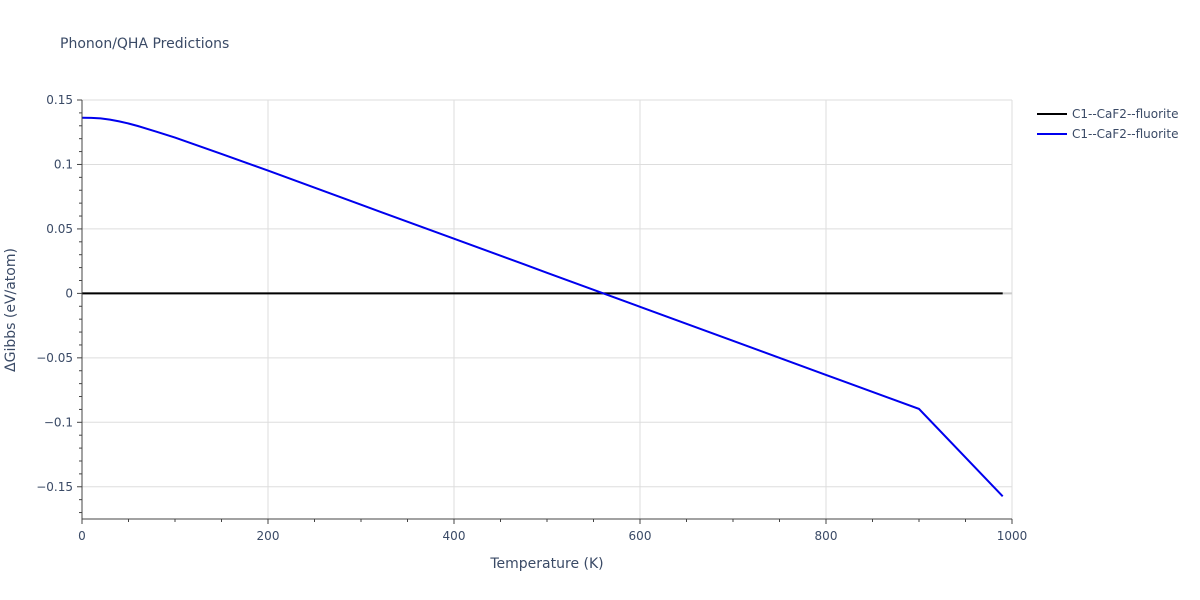 The width and height of the screenshot is (1200, 600). I want to click on legend: C1--CaF2--fluorite C1--CaF2--fluorite, so click(1107, 124).